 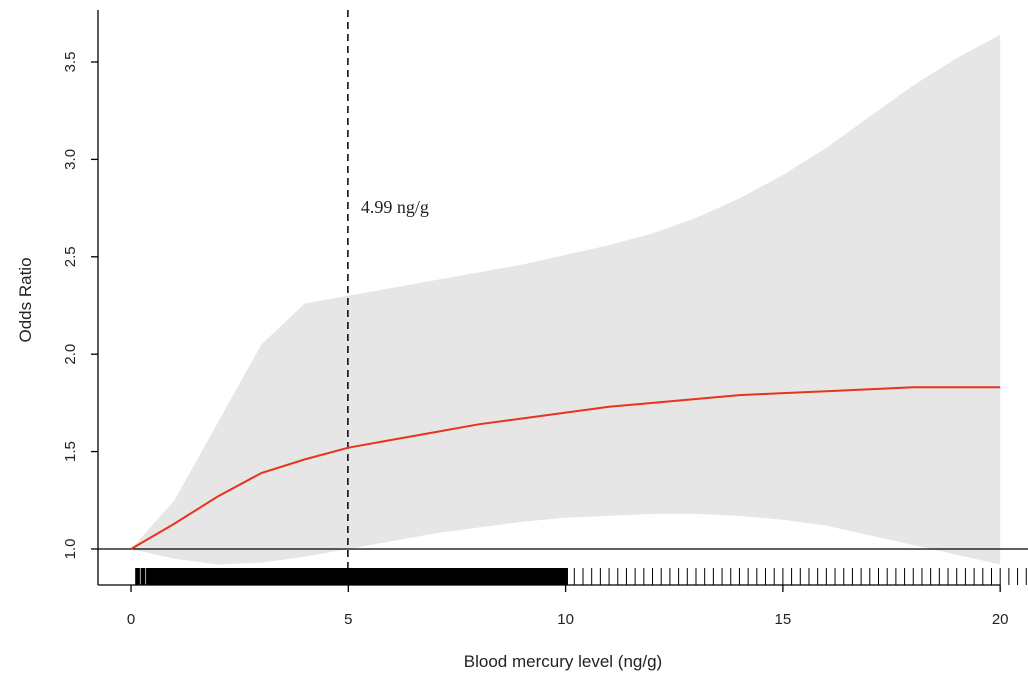 What do you see at coordinates (348, 619) in the screenshot?
I see `x-tick-label: 5` at bounding box center [348, 619].